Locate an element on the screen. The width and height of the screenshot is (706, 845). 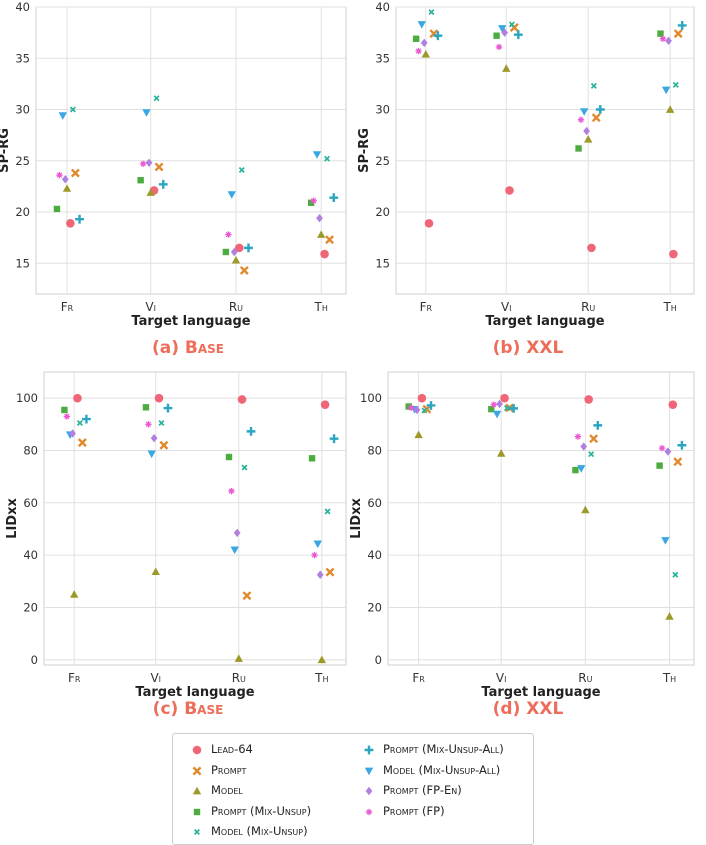
data-point-prompt-vi is located at coordinates (164, 445).